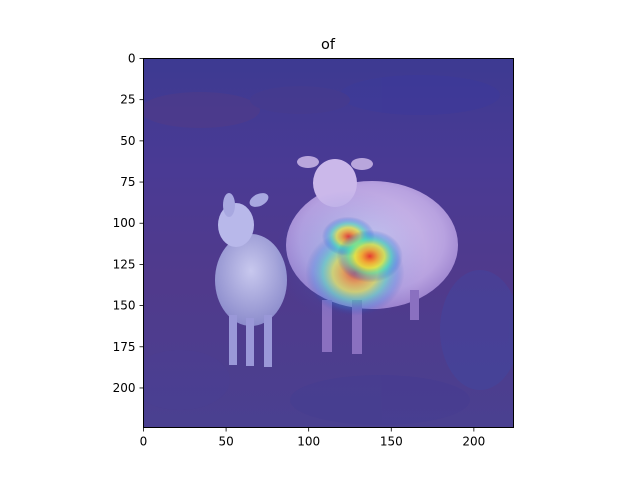 The width and height of the screenshot is (640, 480). I want to click on y-tick-label: 100, so click(124, 223).